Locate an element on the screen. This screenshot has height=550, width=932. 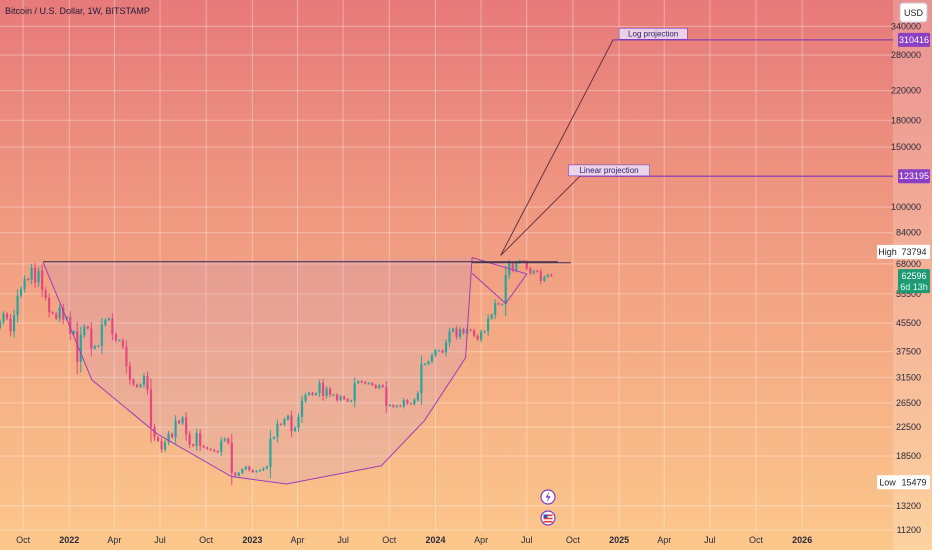
x-tick-label: 2026 is located at coordinates (802, 540).